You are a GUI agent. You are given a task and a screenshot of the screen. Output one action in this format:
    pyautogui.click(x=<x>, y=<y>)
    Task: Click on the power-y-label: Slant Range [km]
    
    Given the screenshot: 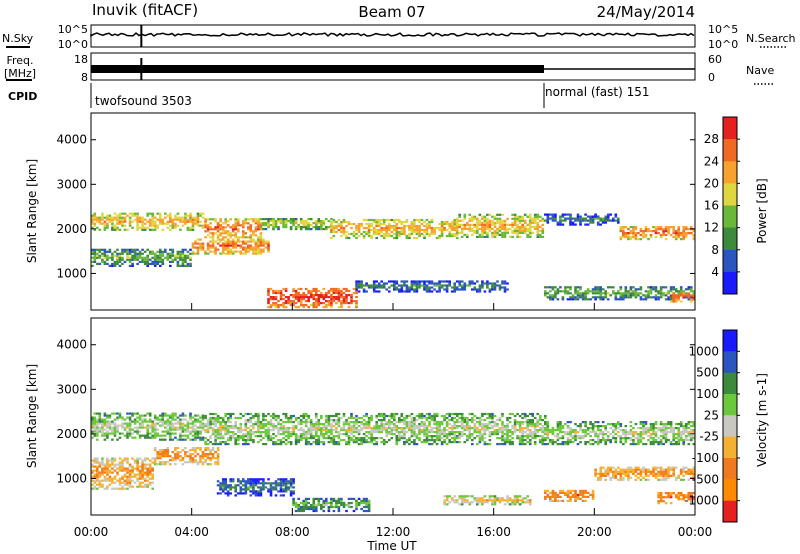 What is the action you would take?
    pyautogui.click(x=32, y=211)
    